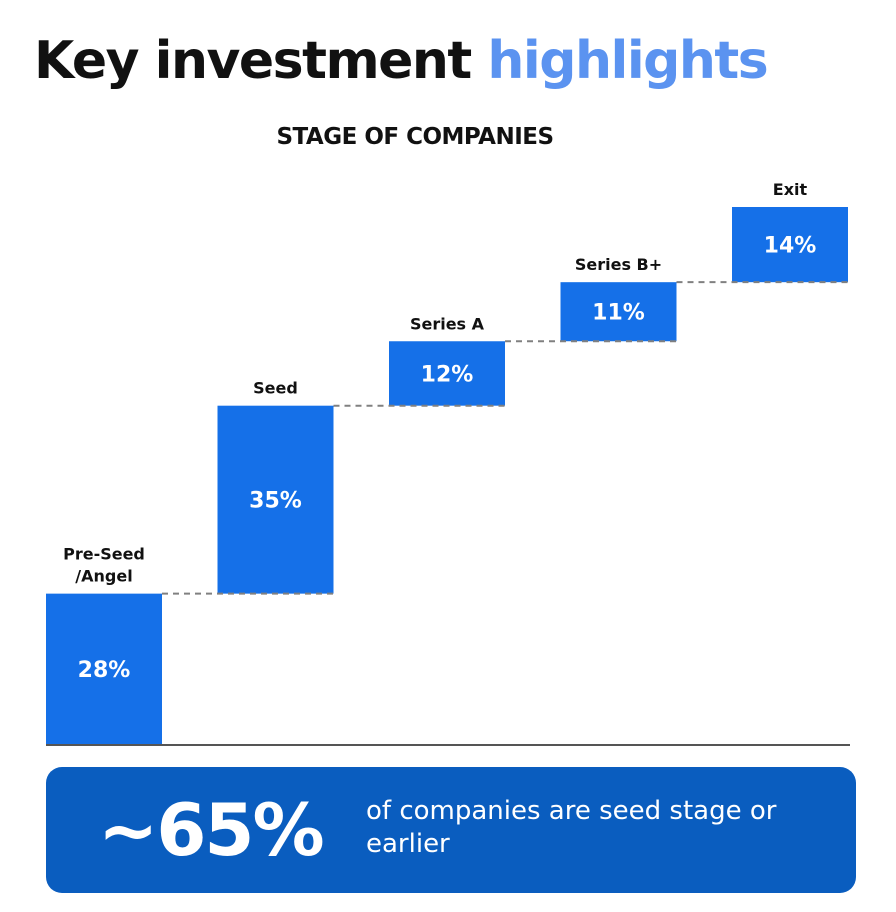  What do you see at coordinates (790, 189) in the screenshot?
I see `stage-label-4: Exit` at bounding box center [790, 189].